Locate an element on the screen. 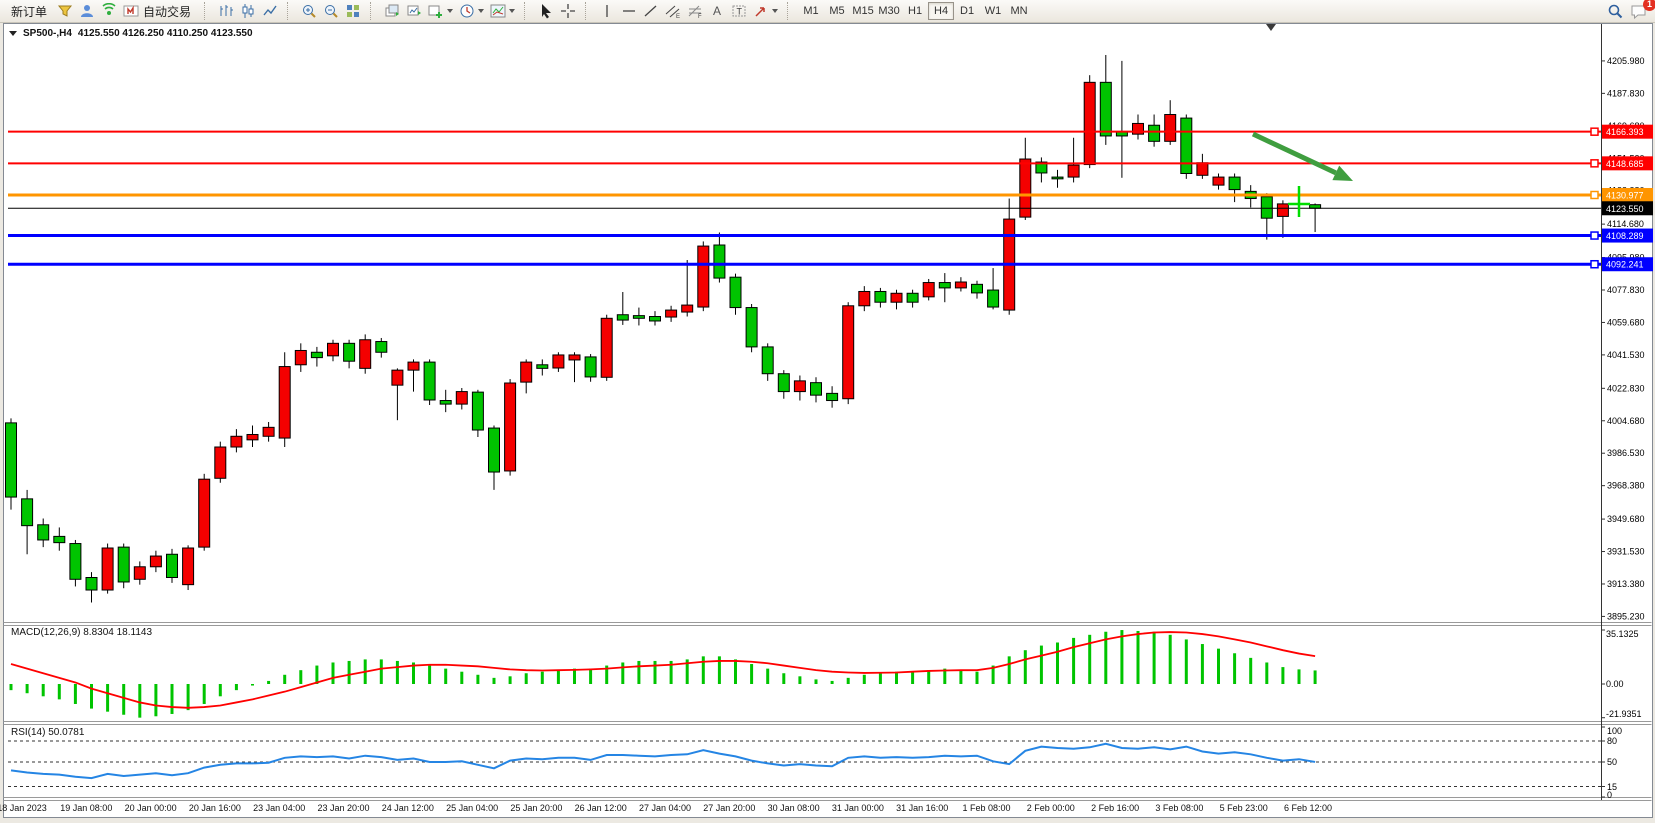 This screenshot has width=1655, height=823. tile-windows-icon is located at coordinates (353, 11).